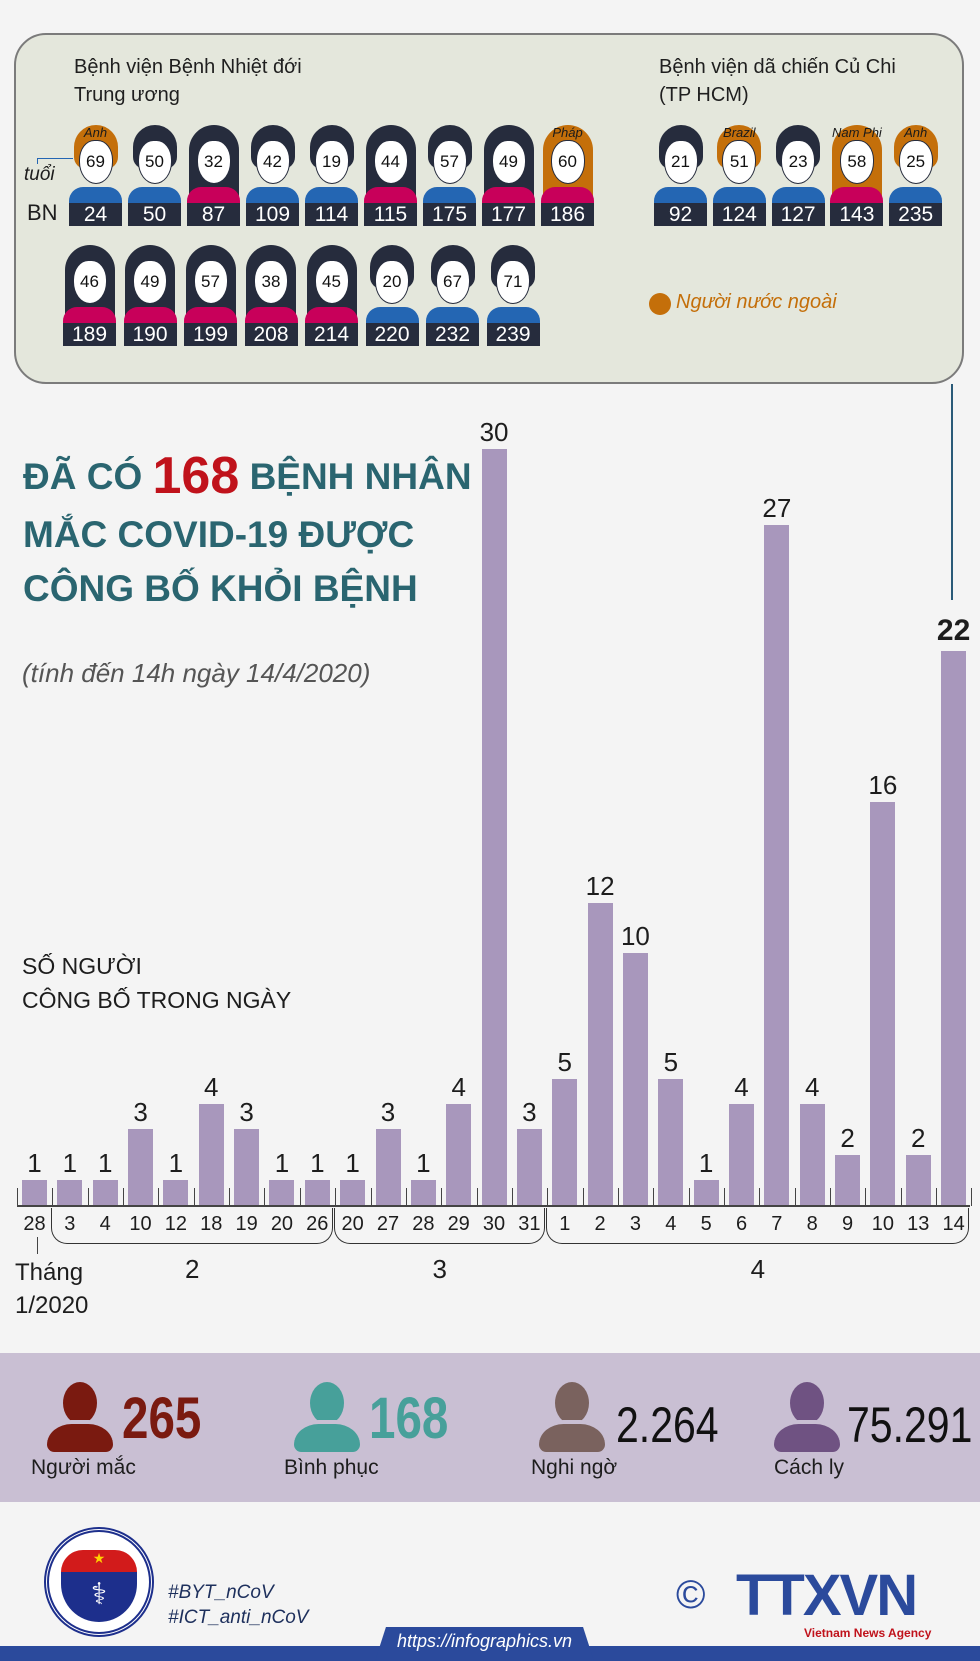  Describe the element at coordinates (857, 214) in the screenshot. I see `patient-number: 143` at that location.